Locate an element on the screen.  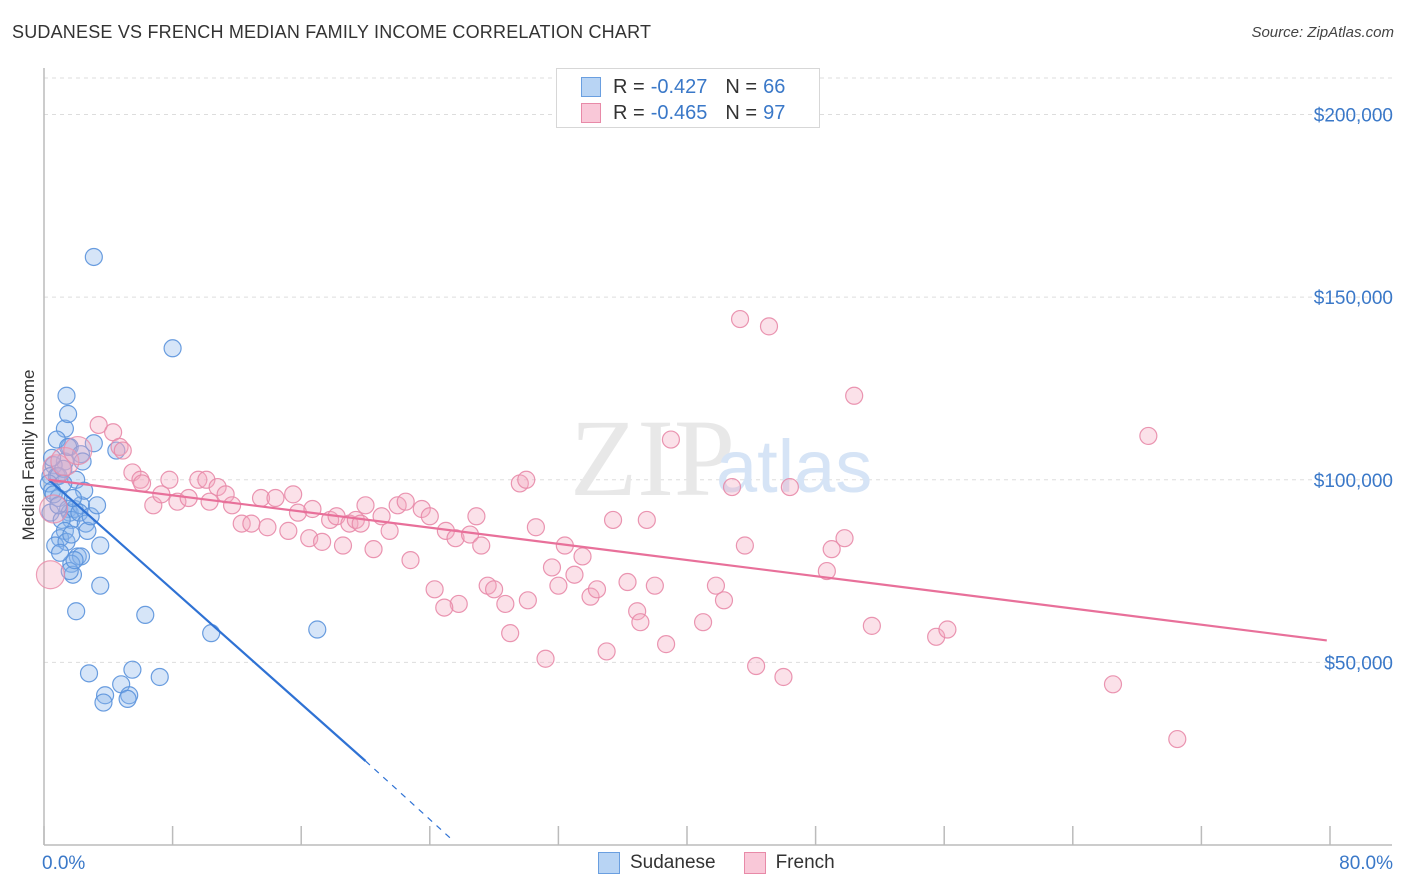
y-tick-label: $150,000 is located at coordinates (1353, 298).